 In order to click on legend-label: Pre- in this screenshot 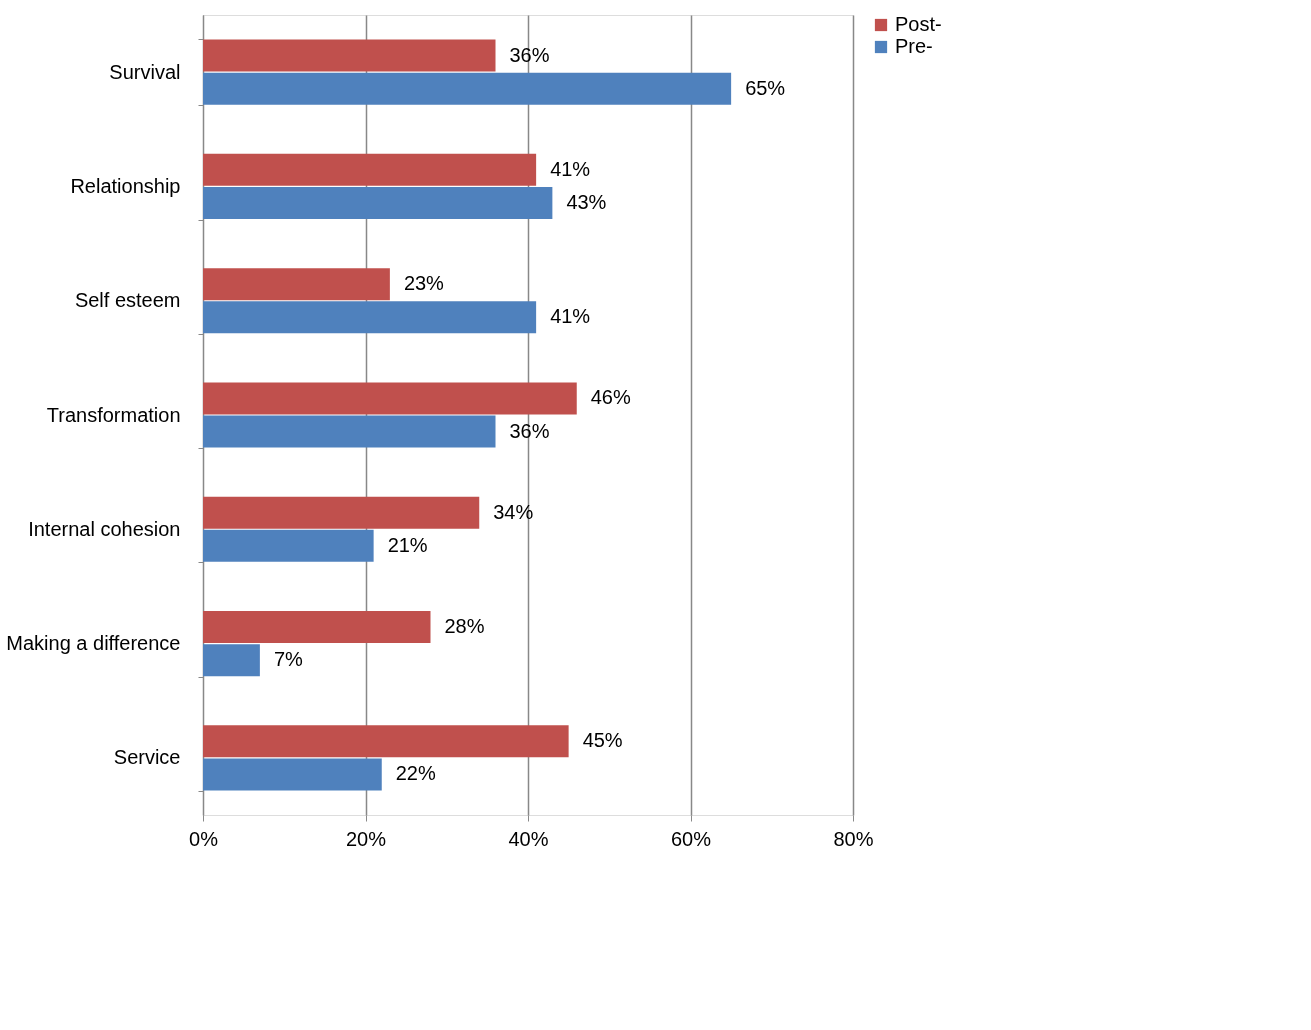, I will do `click(914, 46)`.